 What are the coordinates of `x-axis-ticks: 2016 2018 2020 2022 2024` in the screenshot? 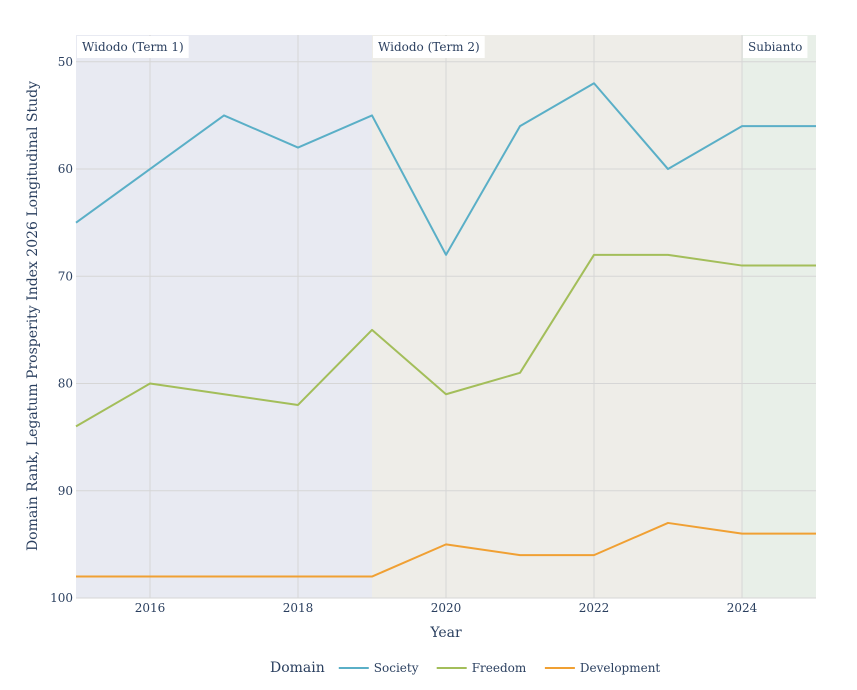 It's located at (446, 608).